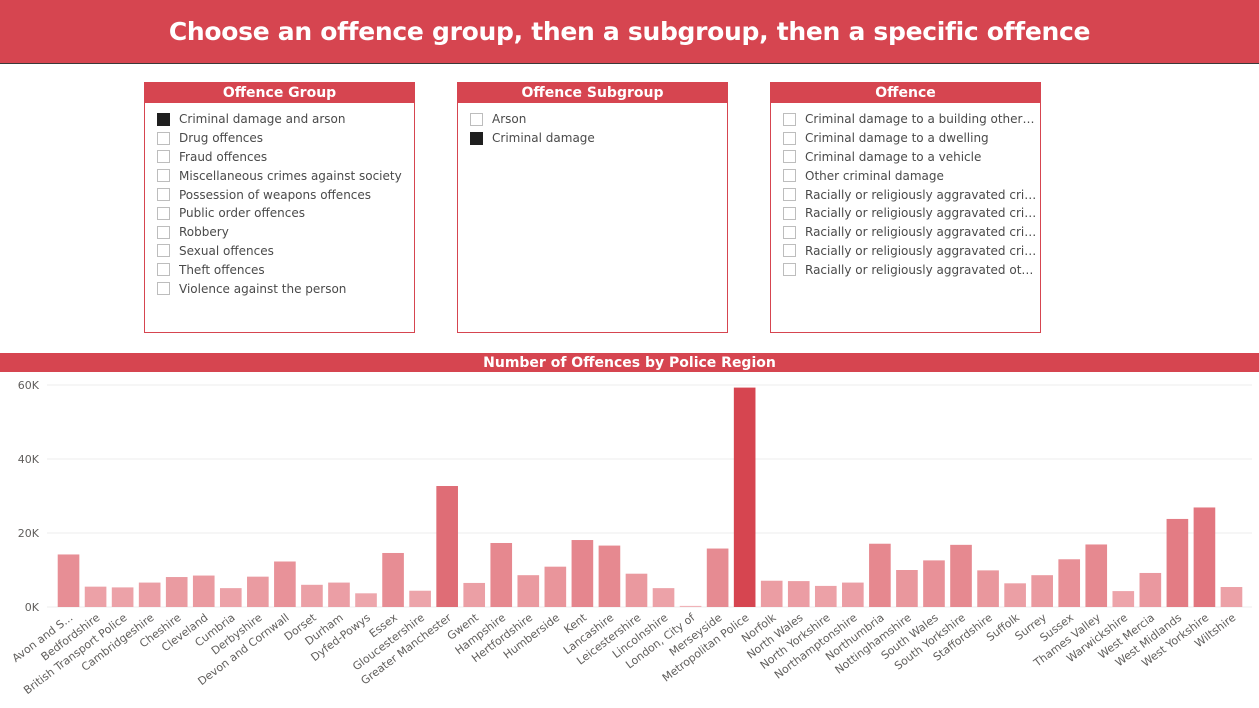 The height and width of the screenshot is (708, 1259). Describe the element at coordinates (911, 175) in the screenshot. I see `offence-slicer-item: Other criminal damage` at that location.